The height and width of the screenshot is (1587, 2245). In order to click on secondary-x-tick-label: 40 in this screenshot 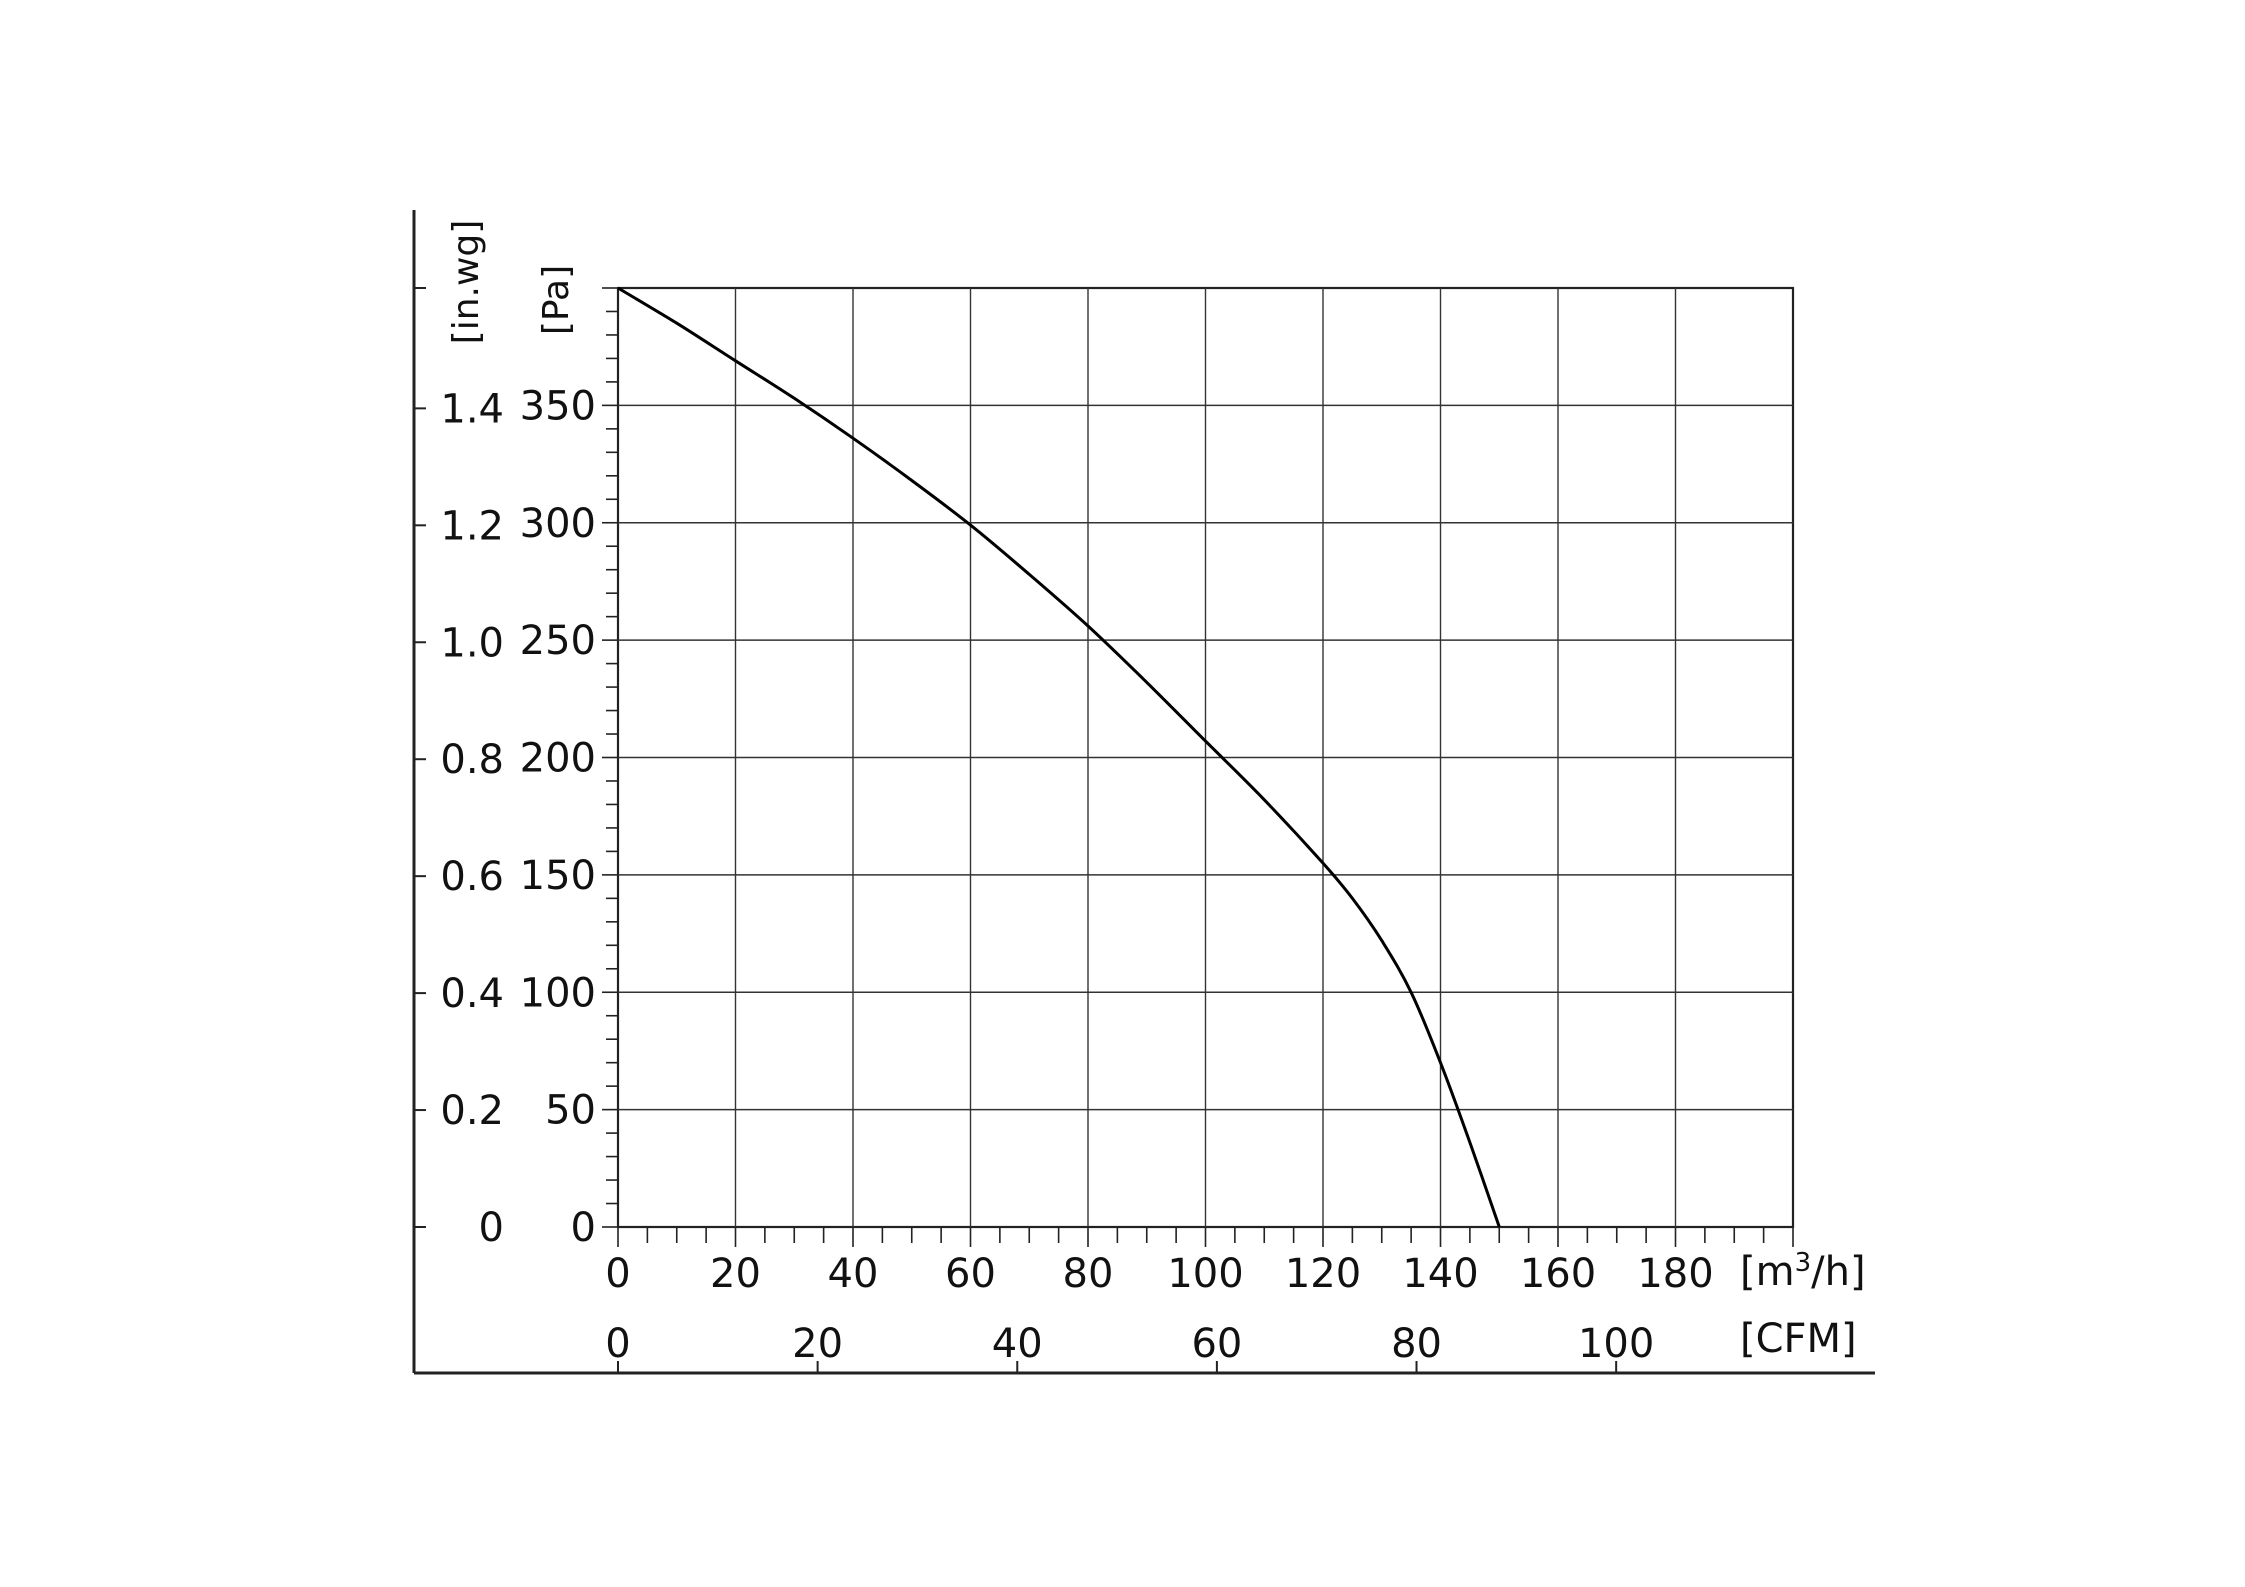, I will do `click(1017, 1344)`.